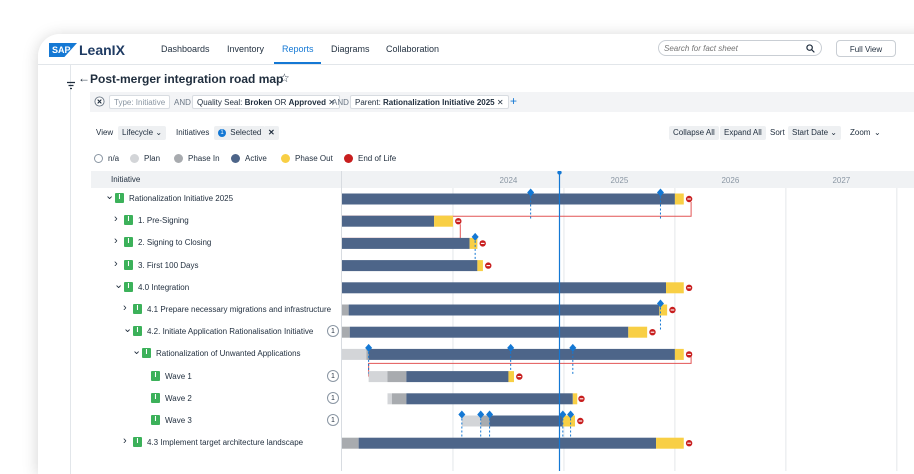 Image resolution: width=914 pixels, height=474 pixels. Describe the element at coordinates (810, 48) in the screenshot. I see `search-icon` at that location.